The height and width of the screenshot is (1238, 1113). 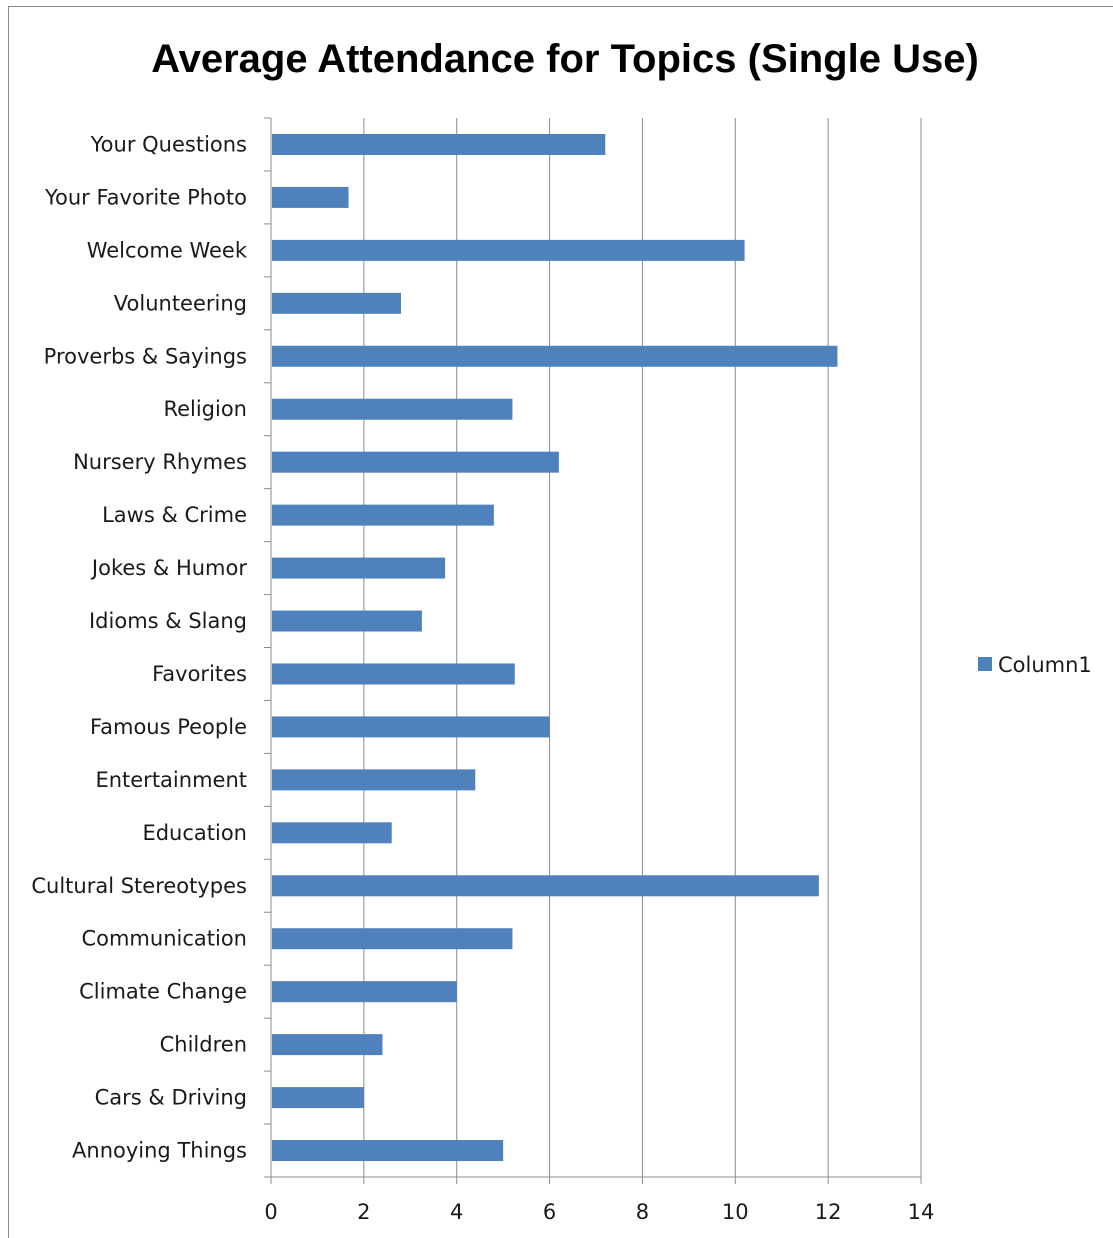 What do you see at coordinates (168, 144) in the screenshot?
I see `category-label: Your Questions` at bounding box center [168, 144].